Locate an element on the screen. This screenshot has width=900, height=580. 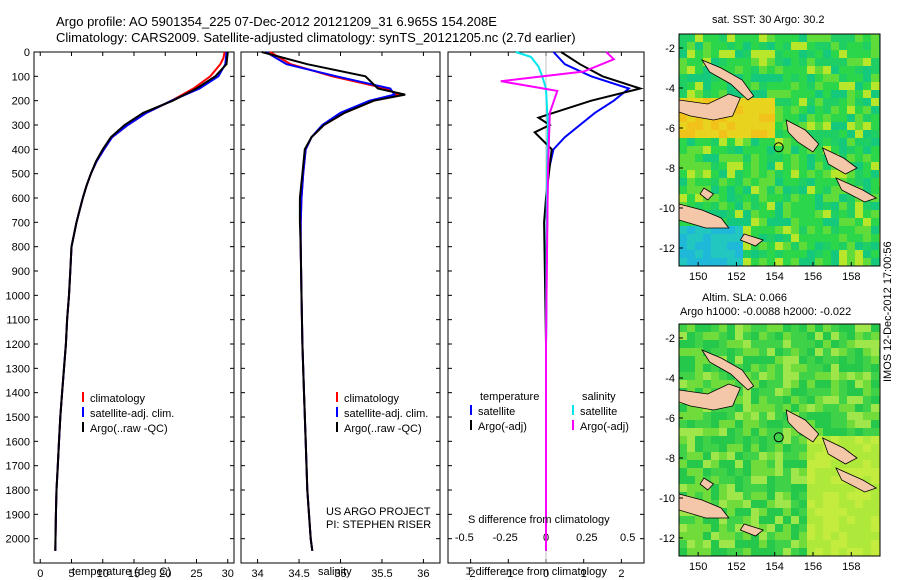
y-tick-label: -8 is located at coordinates (670, 169).